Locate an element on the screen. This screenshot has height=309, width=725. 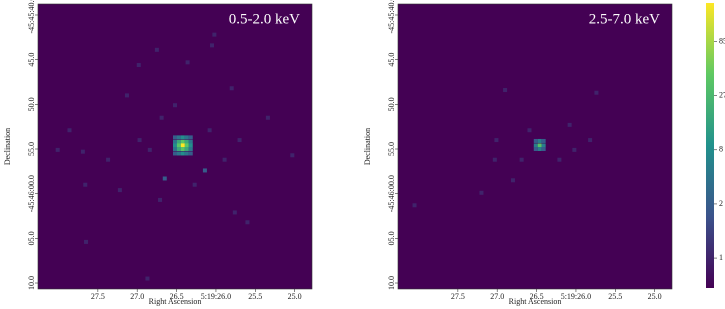
colorbar-tick-label: 1 is located at coordinates (721, 257).